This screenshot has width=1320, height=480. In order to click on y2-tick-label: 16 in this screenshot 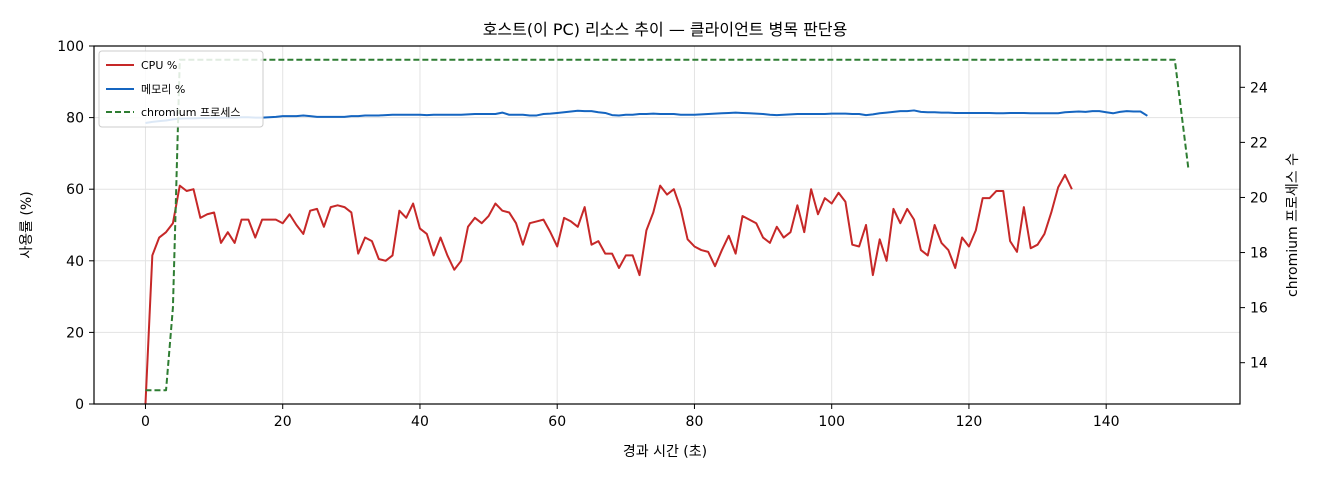, I will do `click(1259, 309)`.